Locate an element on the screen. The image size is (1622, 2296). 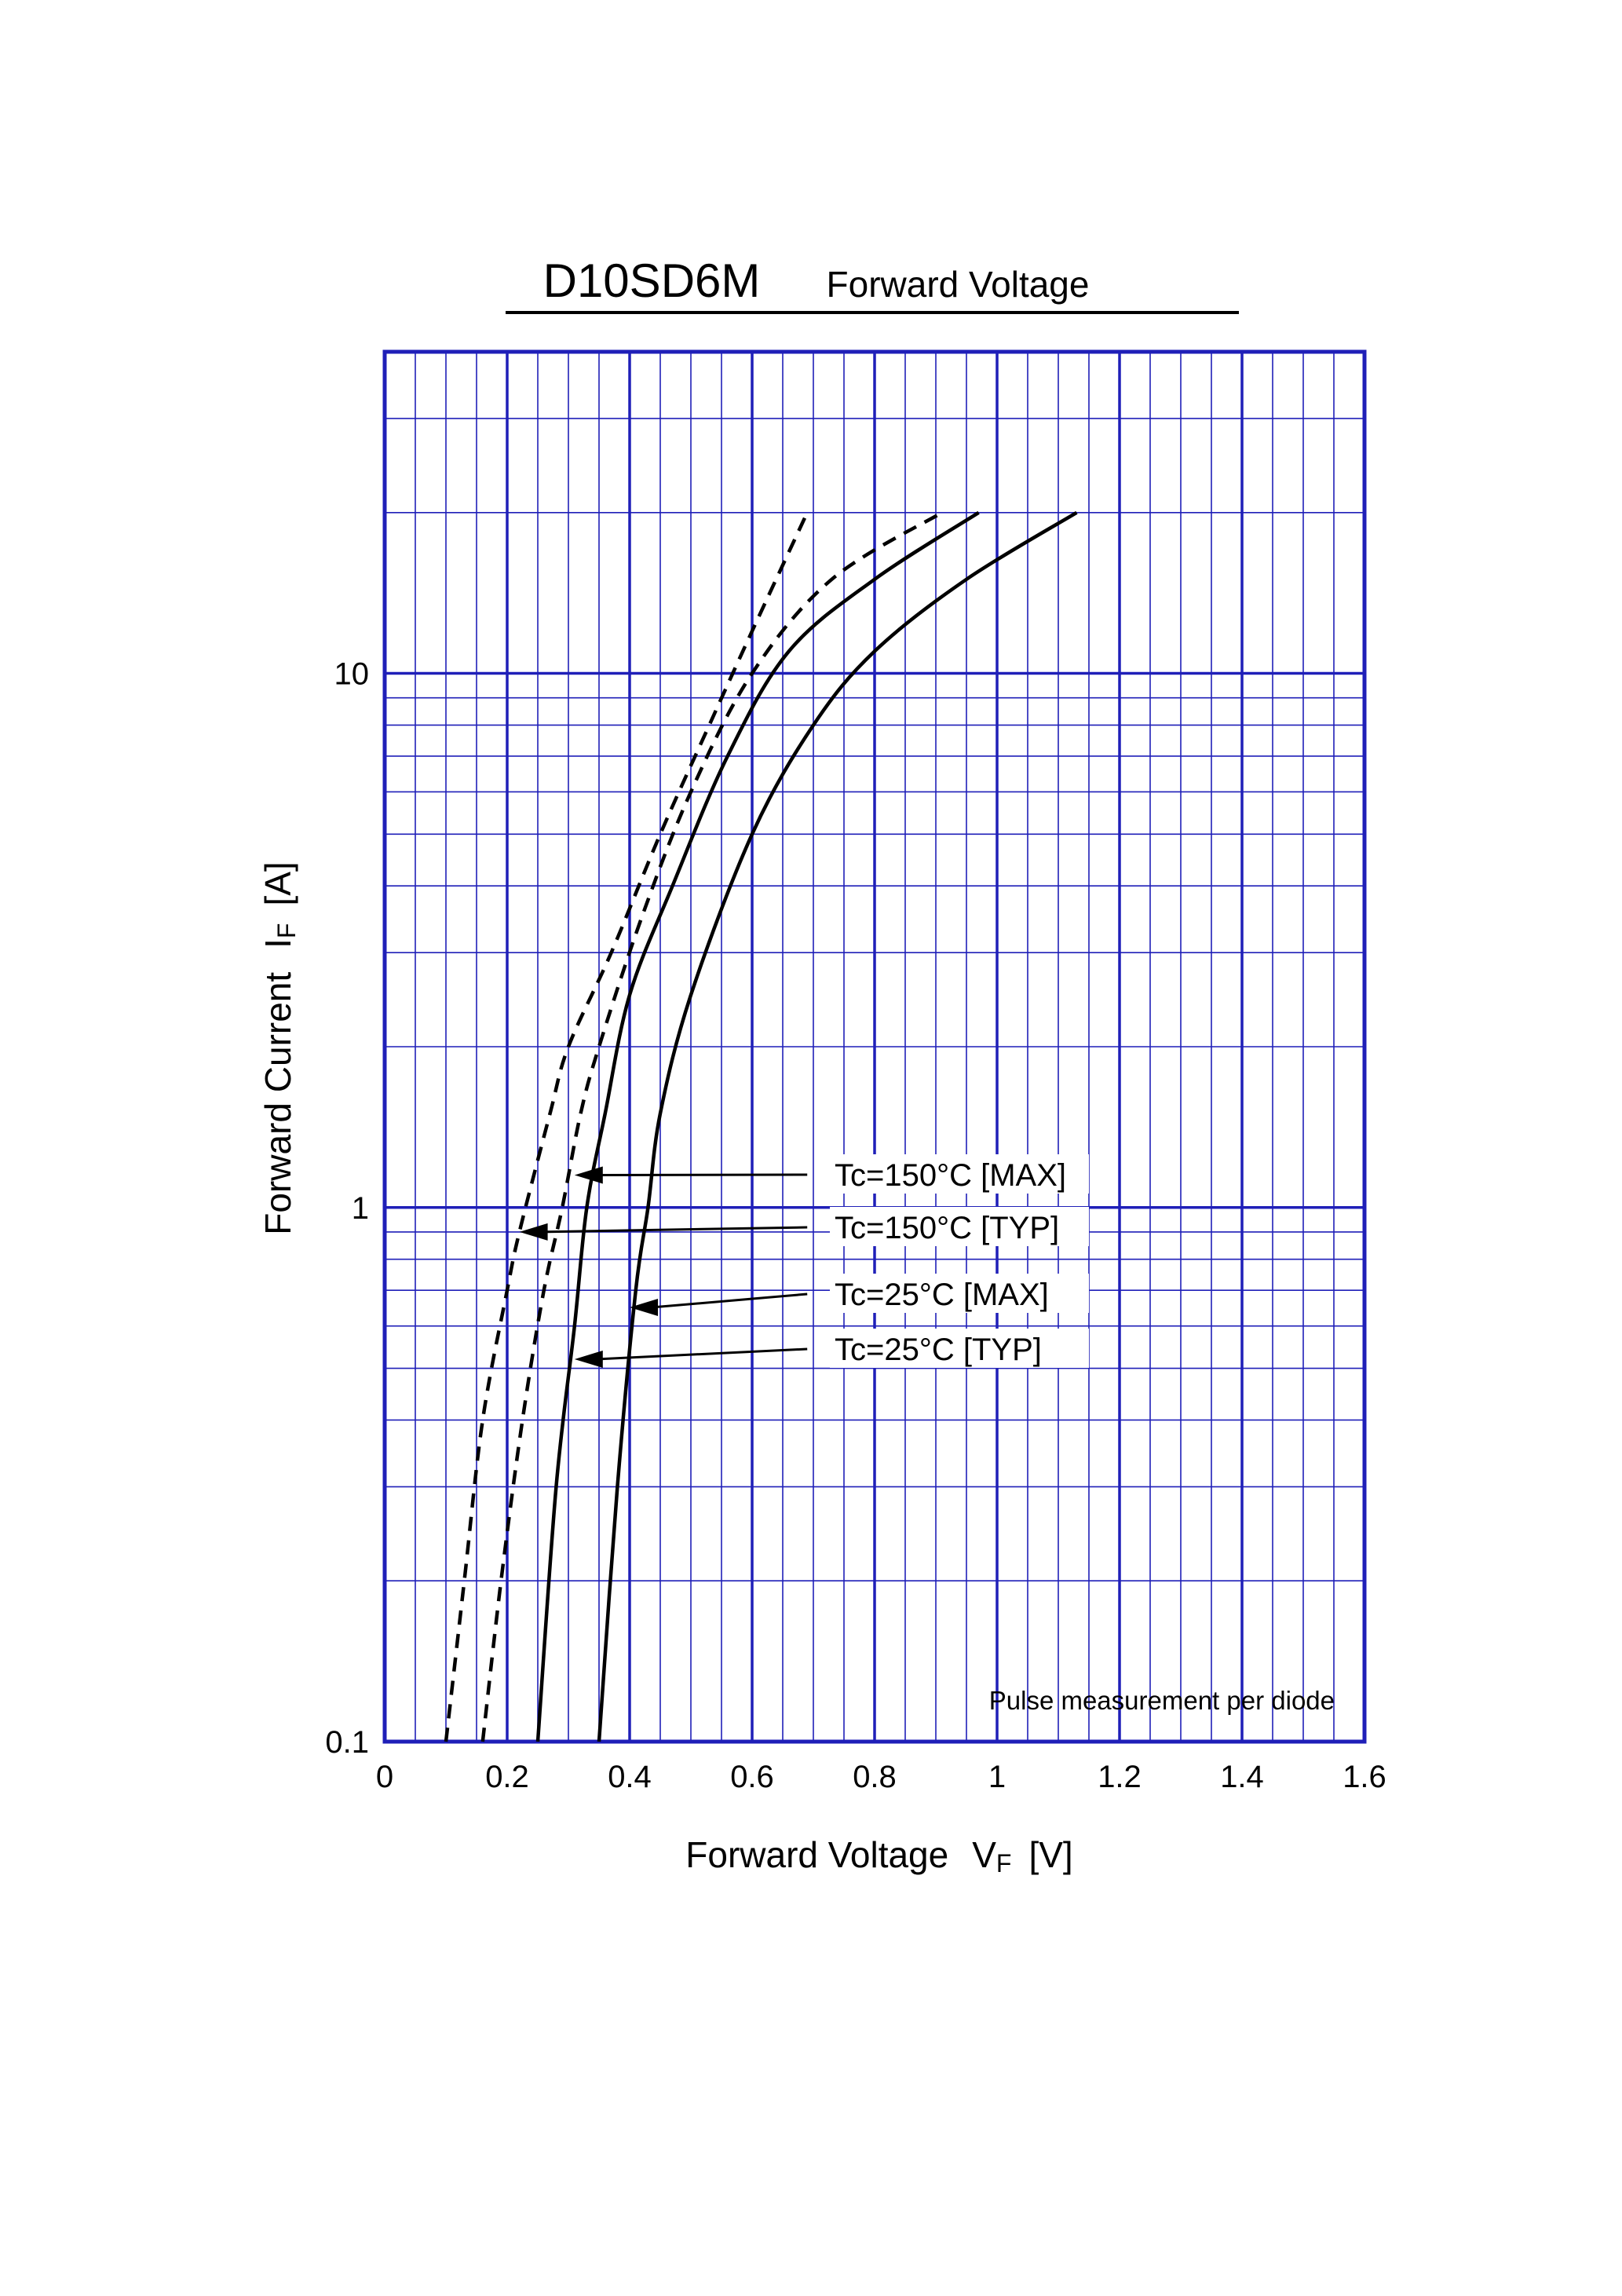
measurement-note: Pulse measurement per diode is located at coordinates (1162, 1701).